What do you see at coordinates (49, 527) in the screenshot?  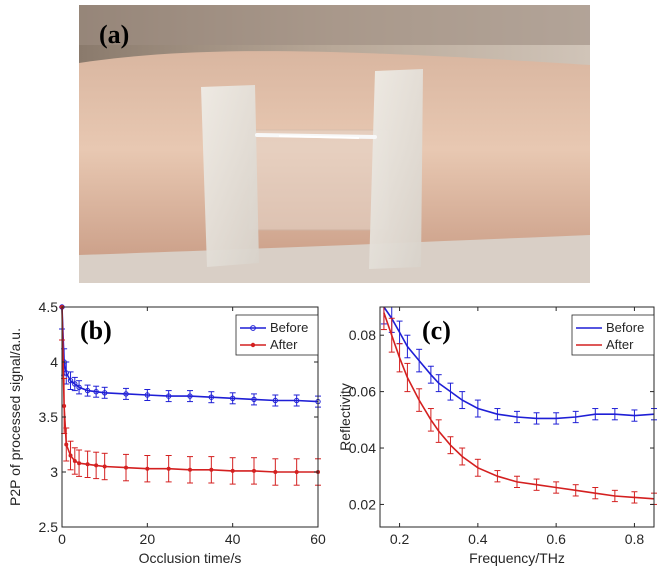 I see `y-tick-label: 2.5` at bounding box center [49, 527].